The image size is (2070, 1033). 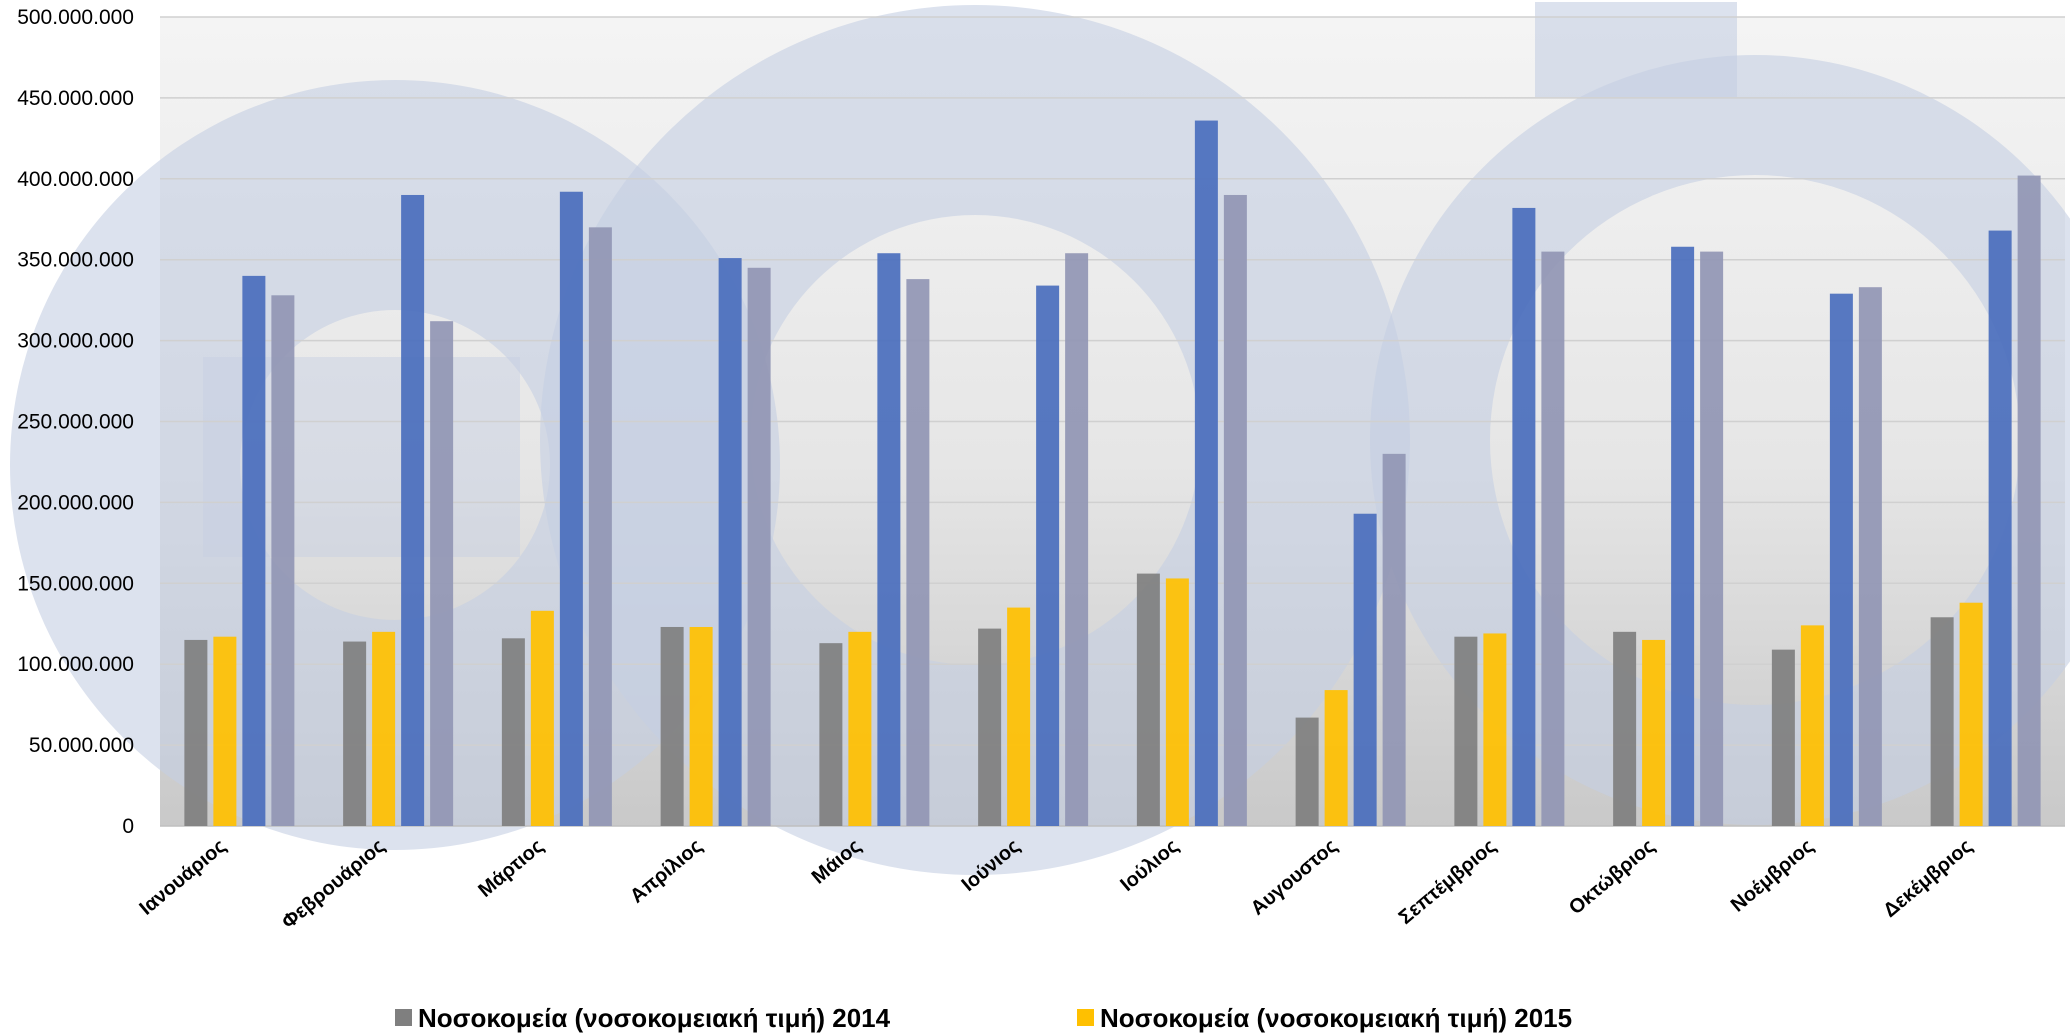 I want to click on x-tick-label: Φεβρουάριος, so click(x=334, y=884).